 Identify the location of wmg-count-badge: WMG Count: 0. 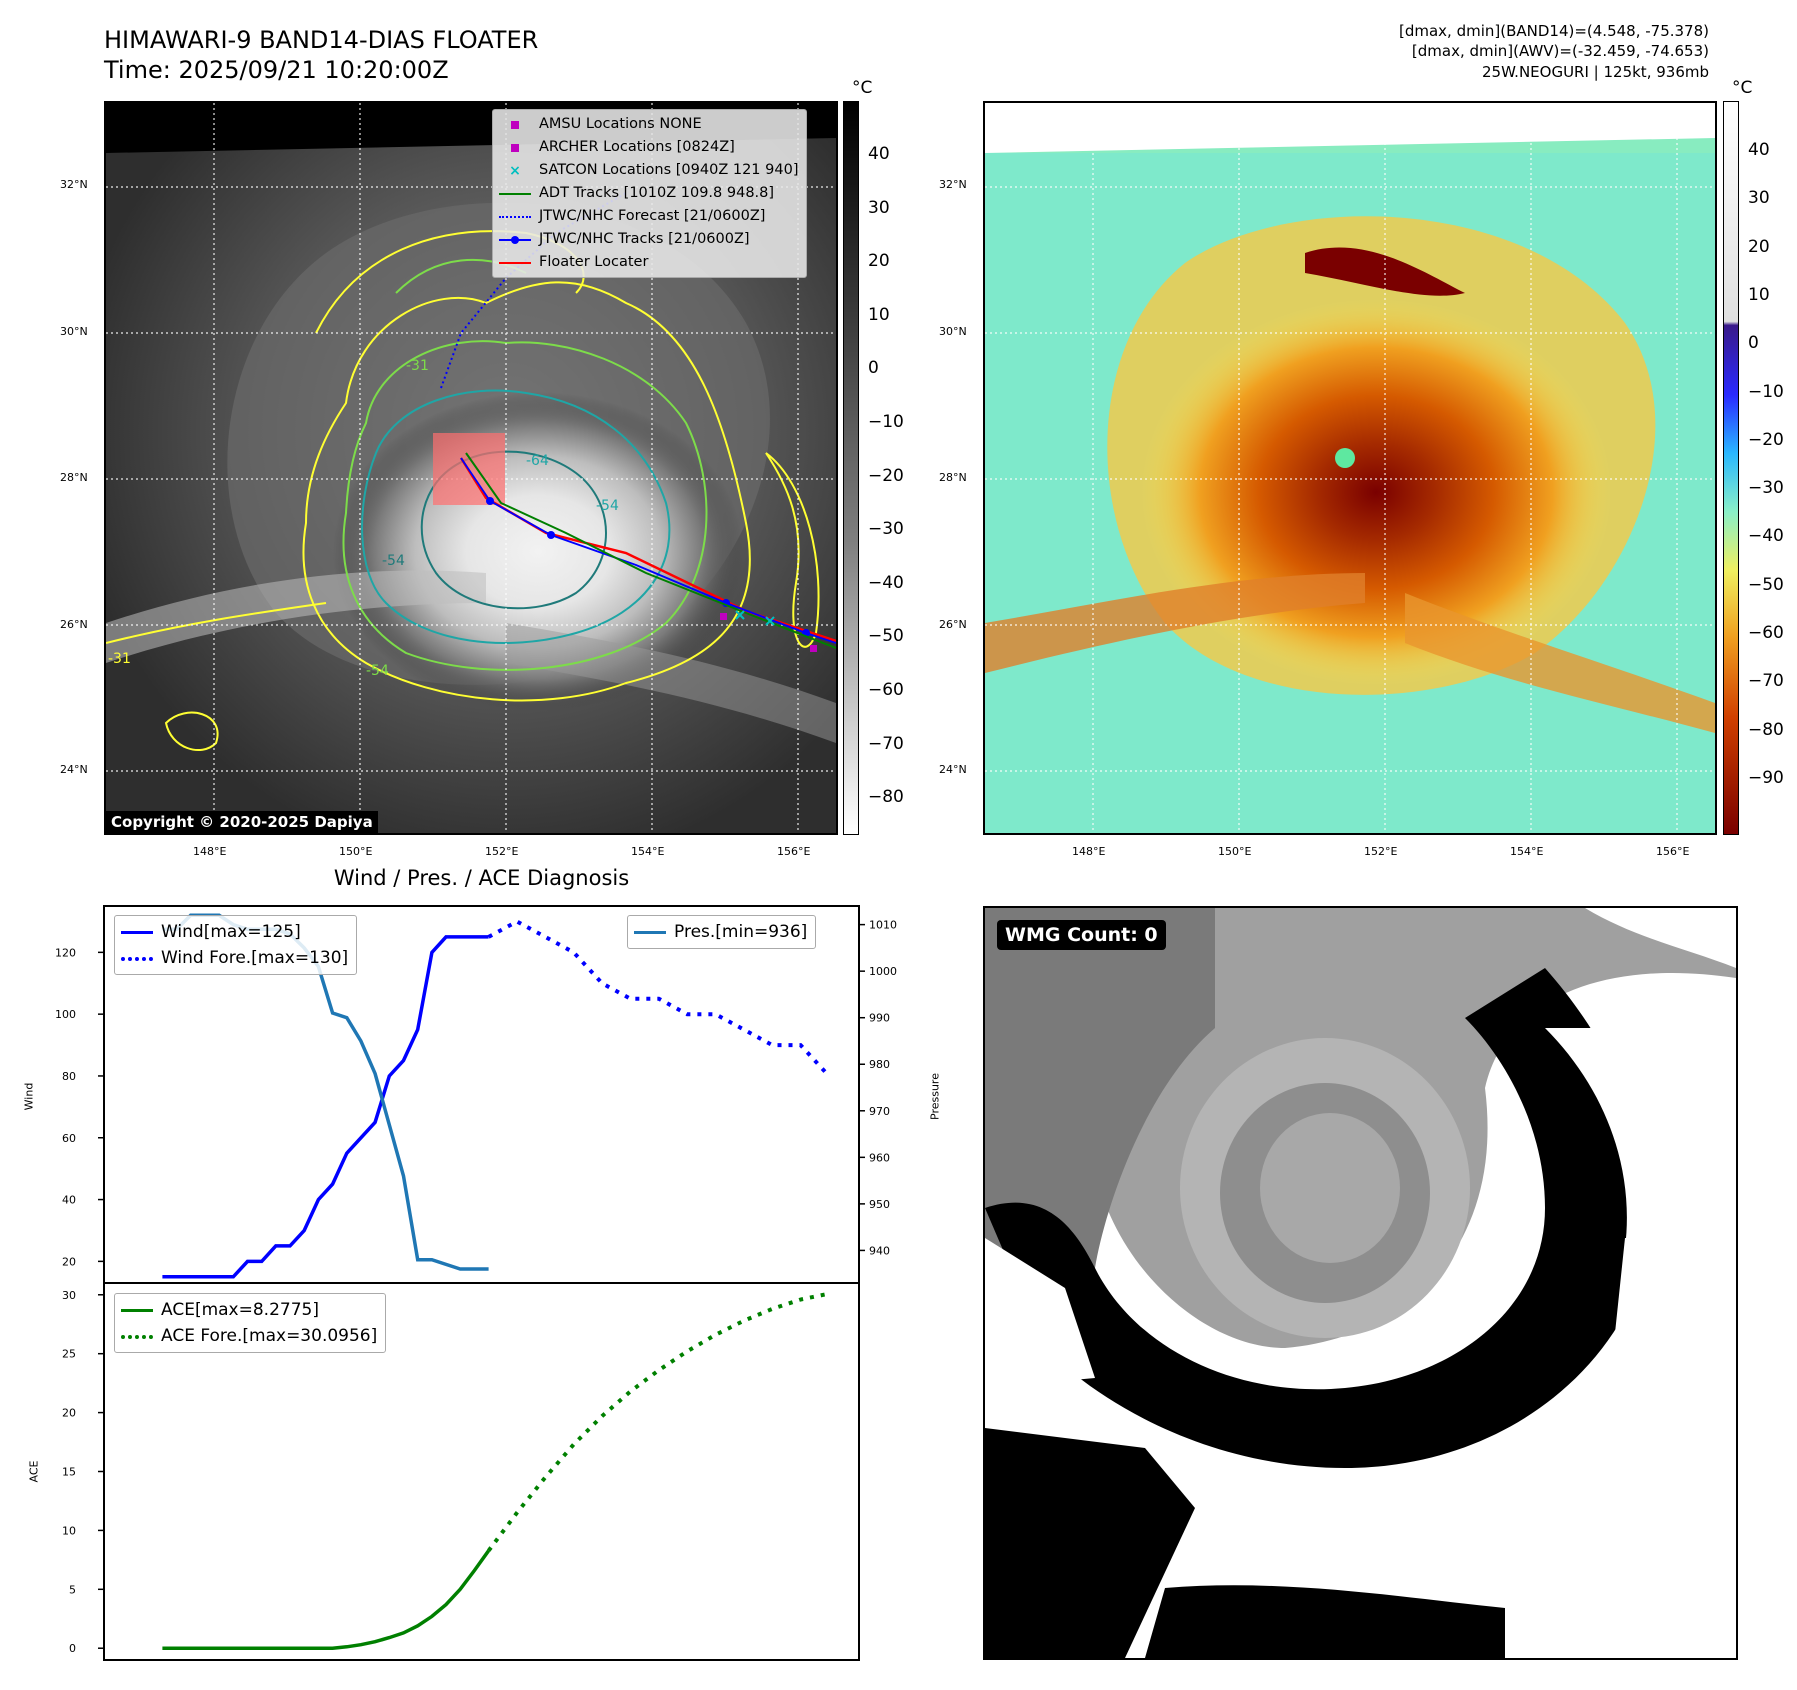
(1081, 935).